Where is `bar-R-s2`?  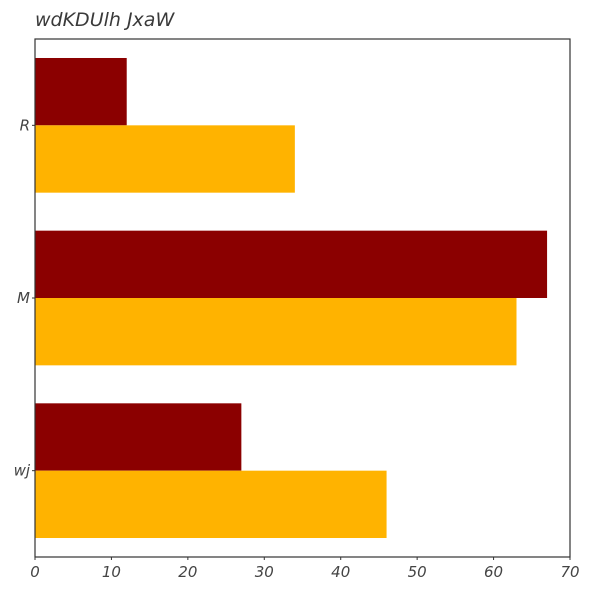
bar-R-s2 is located at coordinates (165, 159).